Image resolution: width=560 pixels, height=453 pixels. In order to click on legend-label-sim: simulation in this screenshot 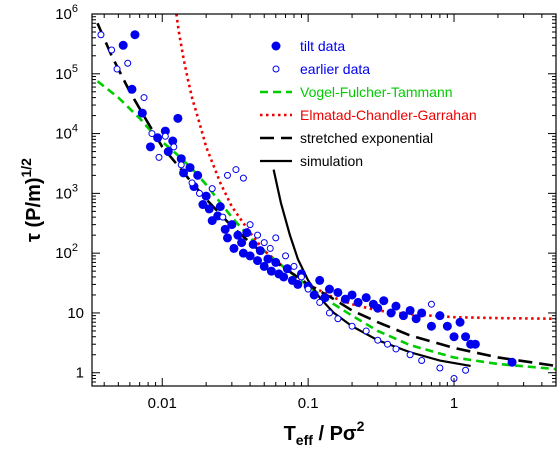, I will do `click(331, 161)`.